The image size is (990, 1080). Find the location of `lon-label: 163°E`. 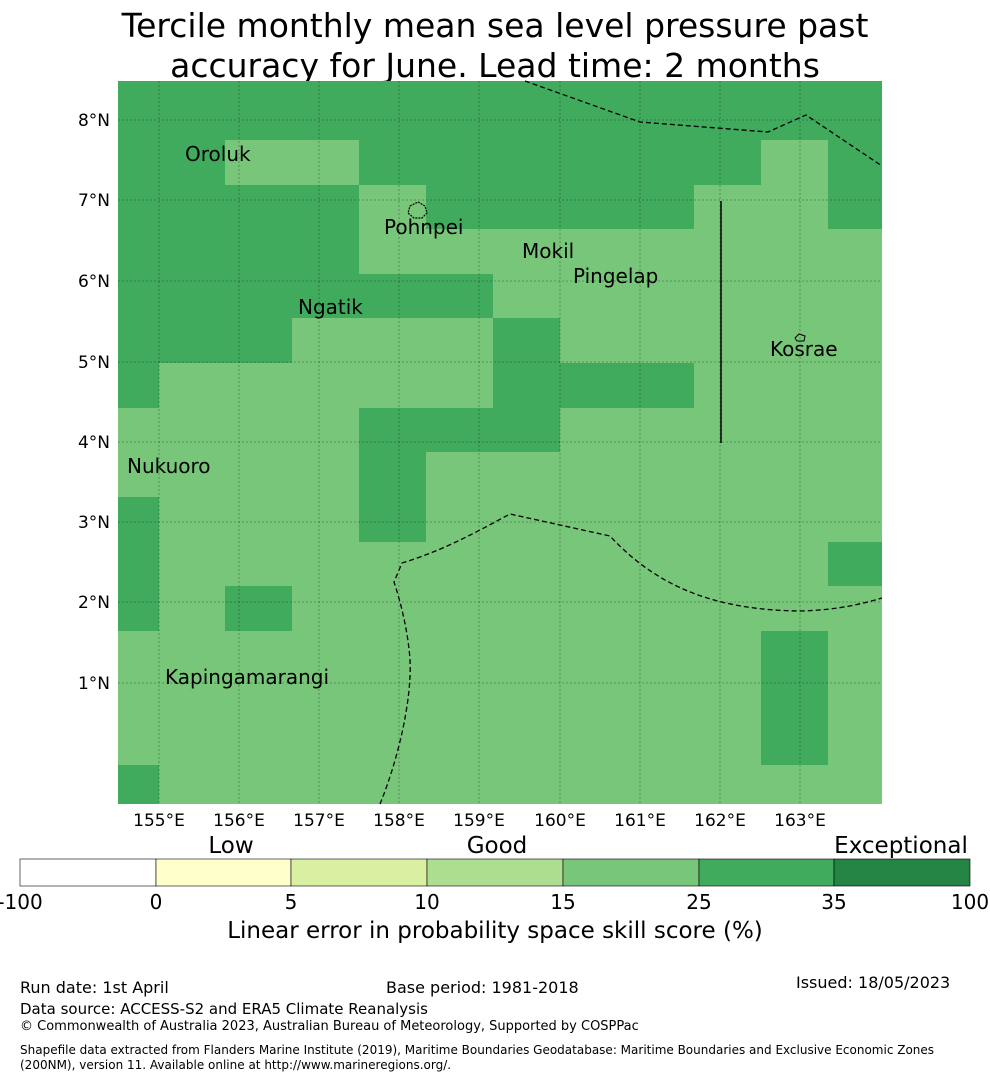

lon-label: 163°E is located at coordinates (800, 821).